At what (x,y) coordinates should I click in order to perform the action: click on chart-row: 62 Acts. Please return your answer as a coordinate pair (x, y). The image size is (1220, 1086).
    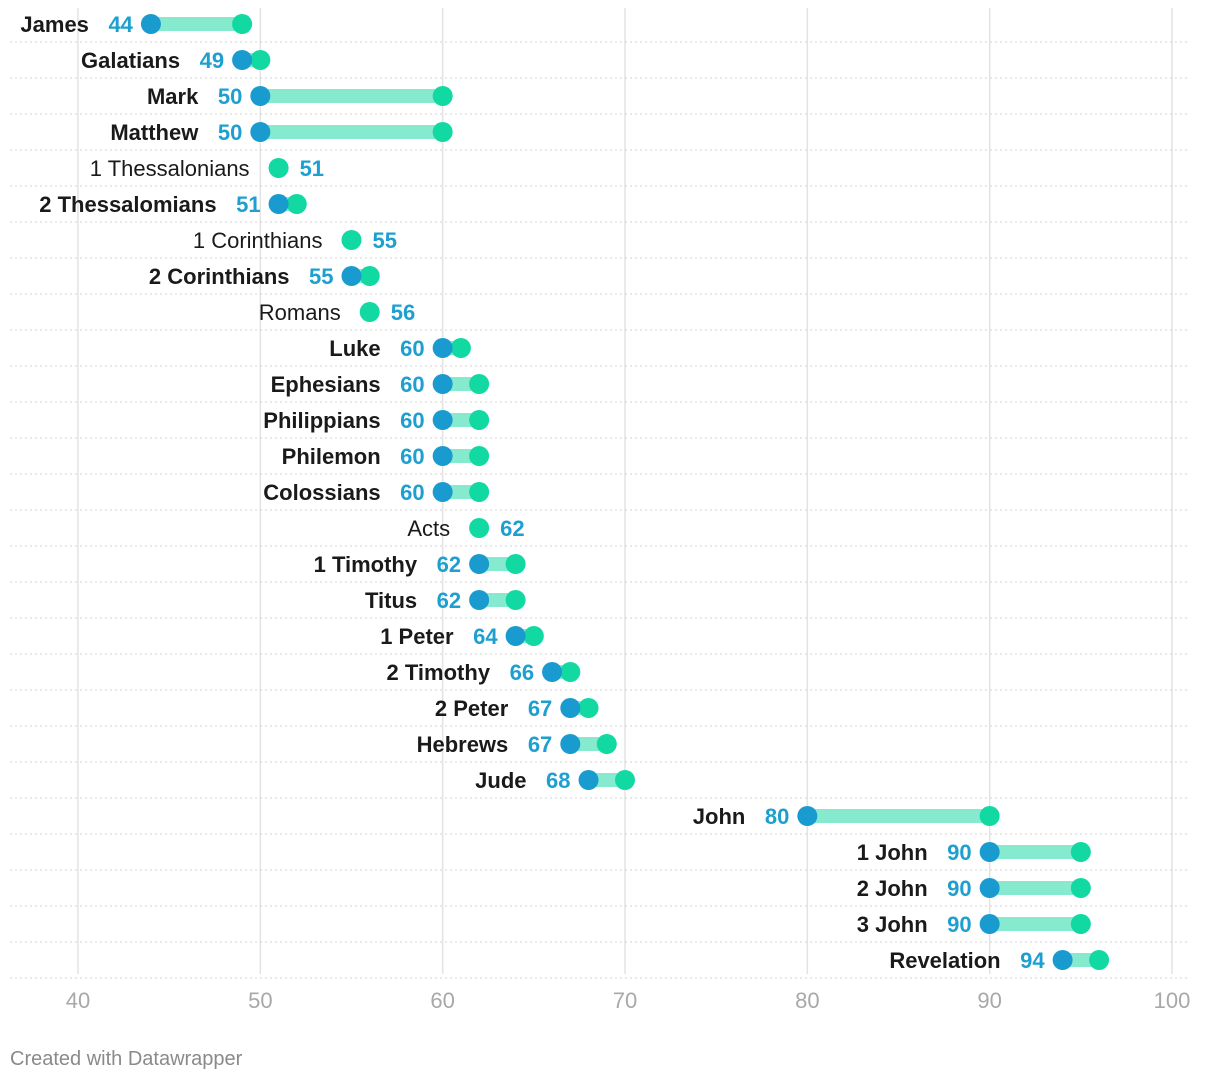
    Looking at the image, I should click on (465, 528).